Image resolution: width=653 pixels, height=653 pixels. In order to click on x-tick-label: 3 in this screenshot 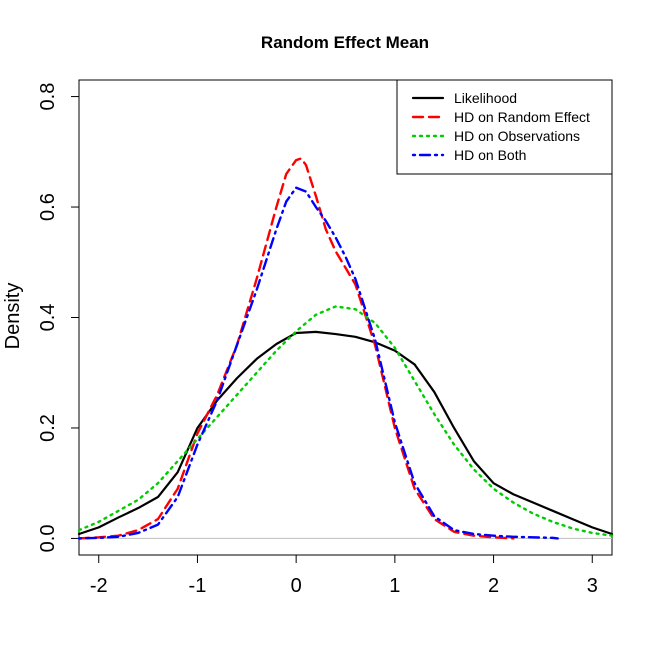, I will do `click(592, 586)`.